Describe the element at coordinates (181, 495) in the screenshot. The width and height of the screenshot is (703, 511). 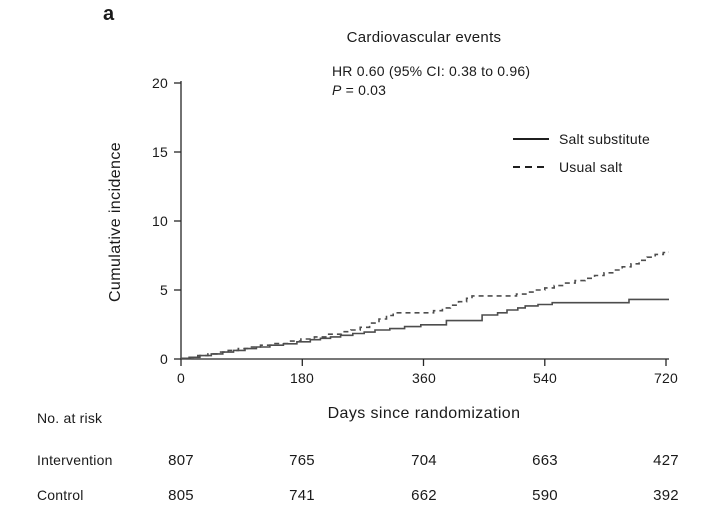
I see `risk-value: 805` at that location.